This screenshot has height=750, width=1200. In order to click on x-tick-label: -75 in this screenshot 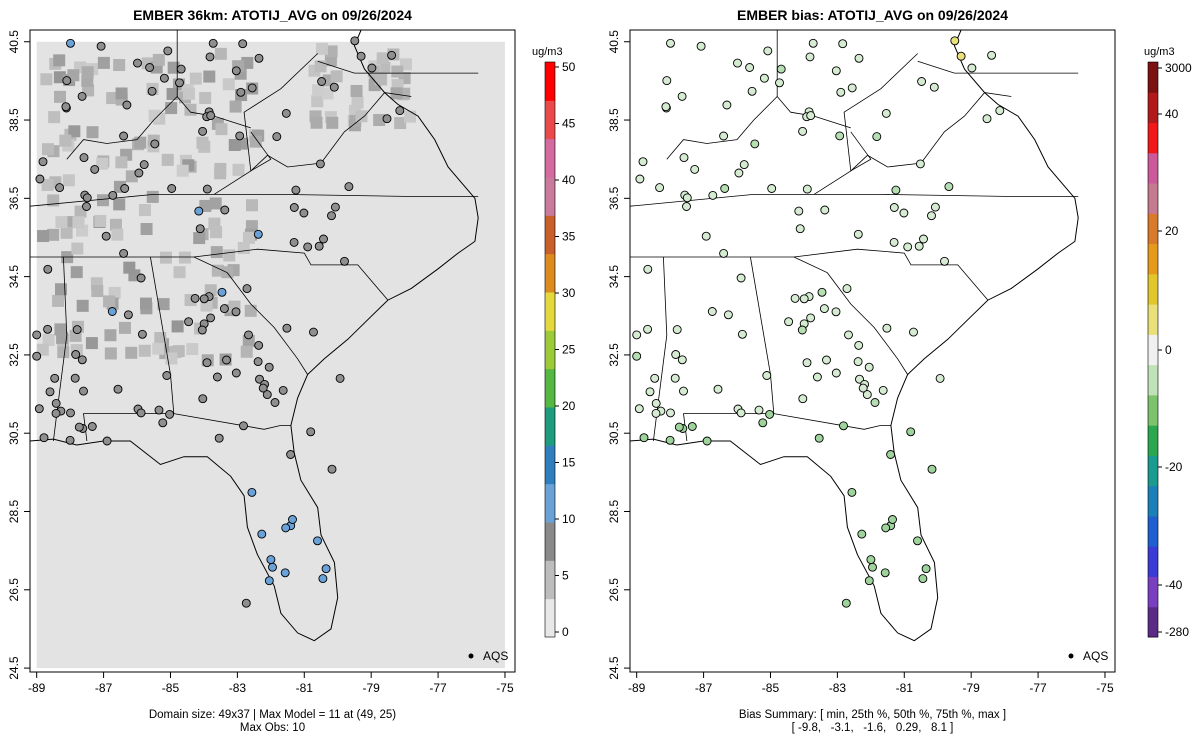, I will do `click(505, 688)`.